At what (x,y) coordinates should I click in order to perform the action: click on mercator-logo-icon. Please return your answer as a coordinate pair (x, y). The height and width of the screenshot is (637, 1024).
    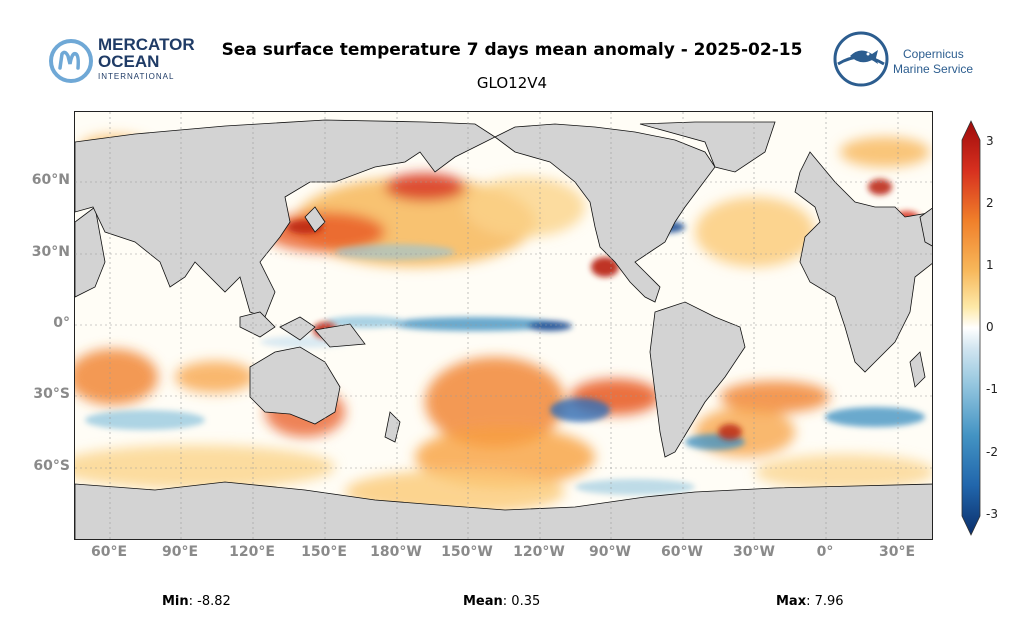
    Looking at the image, I should click on (71, 61).